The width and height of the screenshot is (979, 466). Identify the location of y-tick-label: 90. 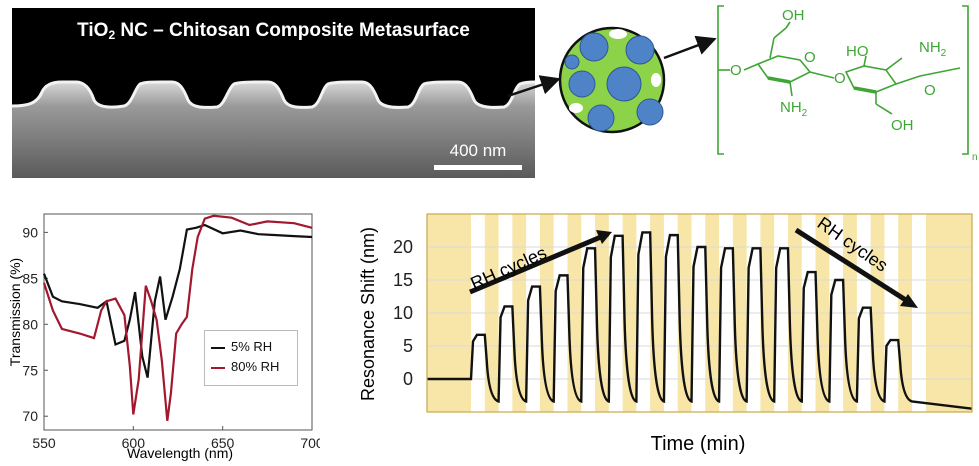
(30, 232).